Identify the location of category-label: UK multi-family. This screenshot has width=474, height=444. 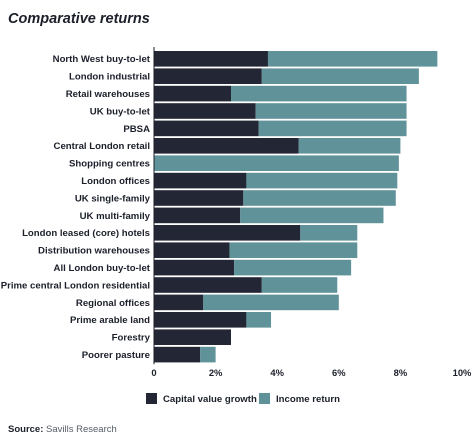
(115, 216).